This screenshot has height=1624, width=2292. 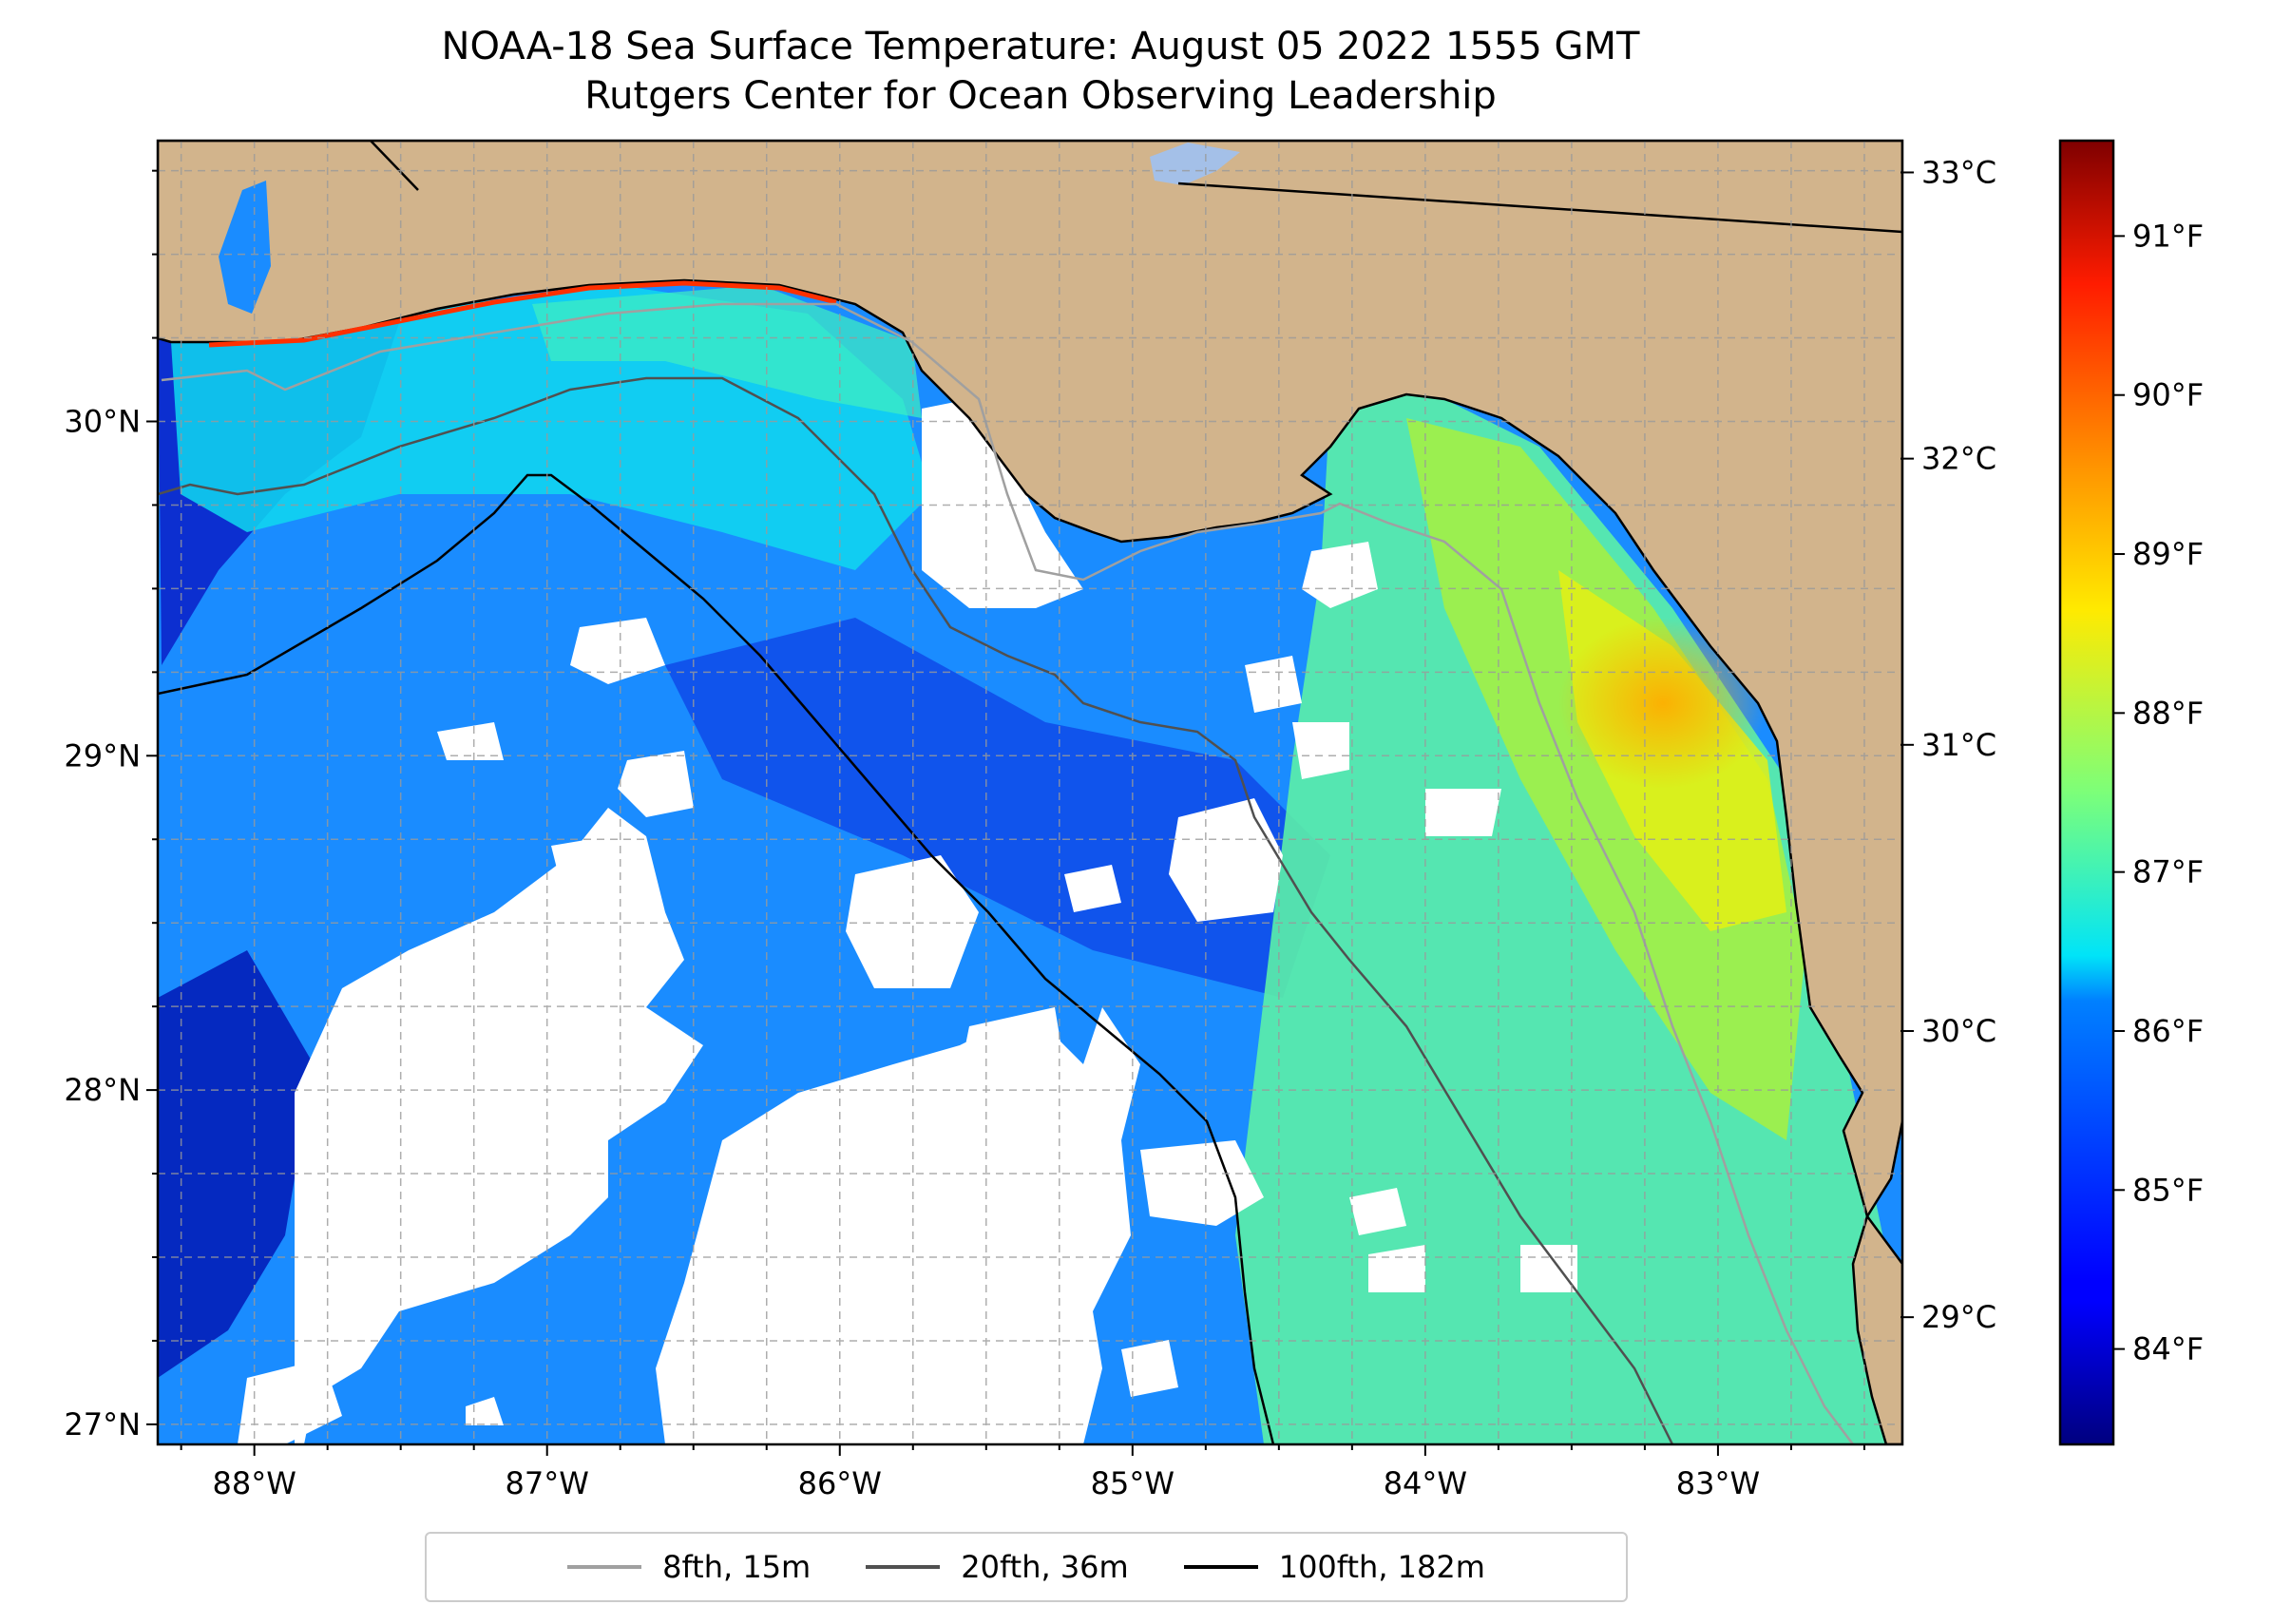 I want to click on legend-item: 8fth, 15m, so click(x=689, y=1567).